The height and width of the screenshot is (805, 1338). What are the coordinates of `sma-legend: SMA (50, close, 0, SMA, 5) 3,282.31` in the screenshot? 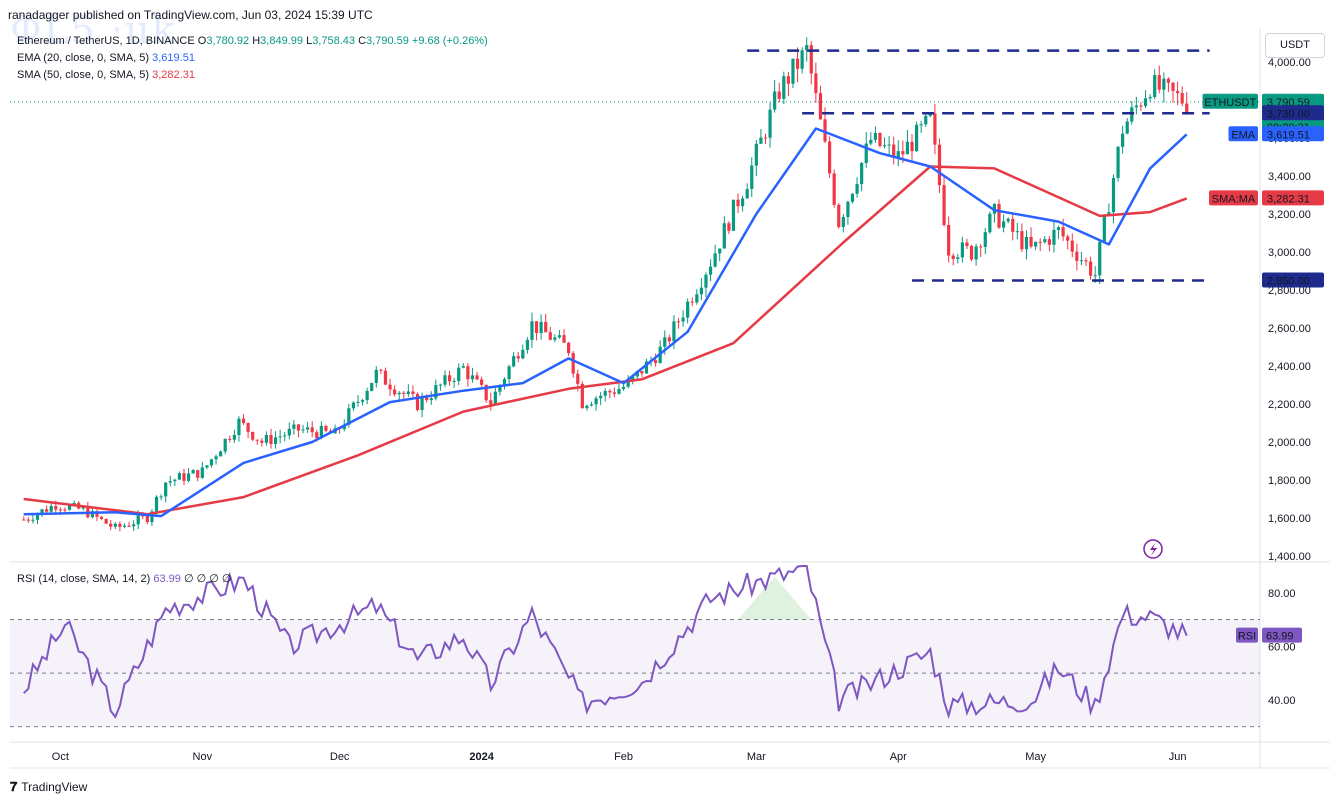 It's located at (106, 75).